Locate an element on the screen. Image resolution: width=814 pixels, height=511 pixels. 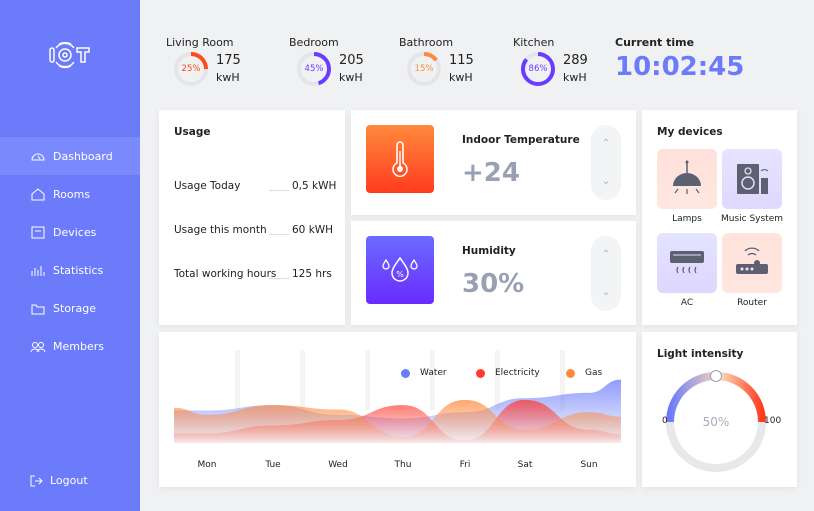
dashboard-icon is located at coordinates (38, 156).